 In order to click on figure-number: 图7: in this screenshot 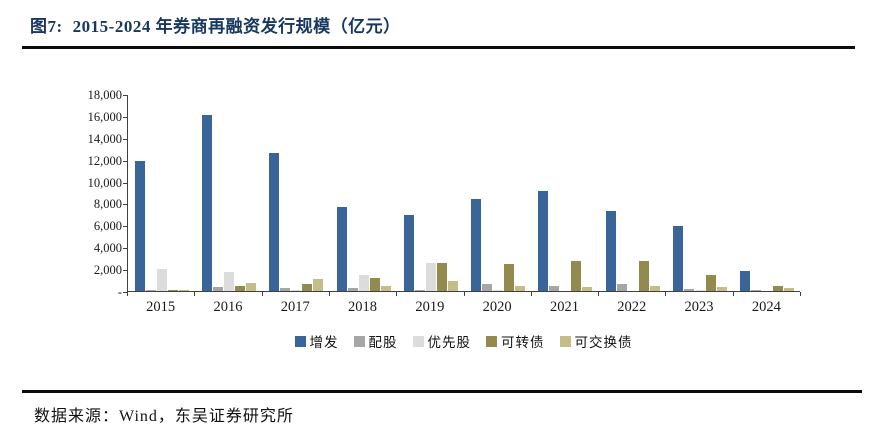, I will do `click(46, 26)`.